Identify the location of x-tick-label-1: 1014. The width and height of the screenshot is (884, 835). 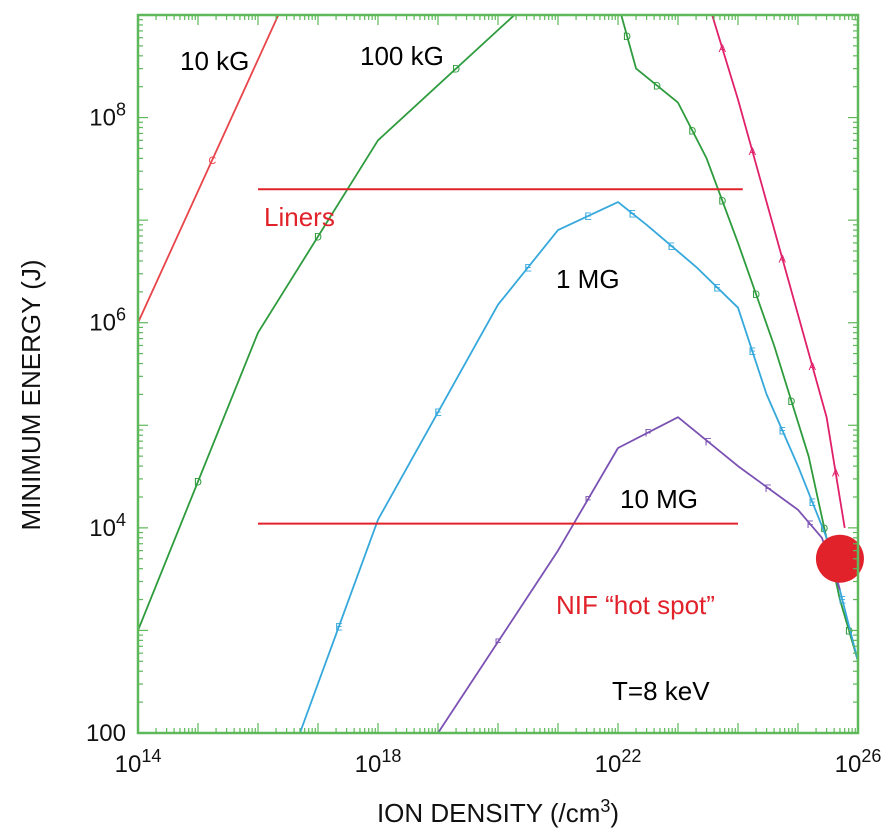
(138, 762).